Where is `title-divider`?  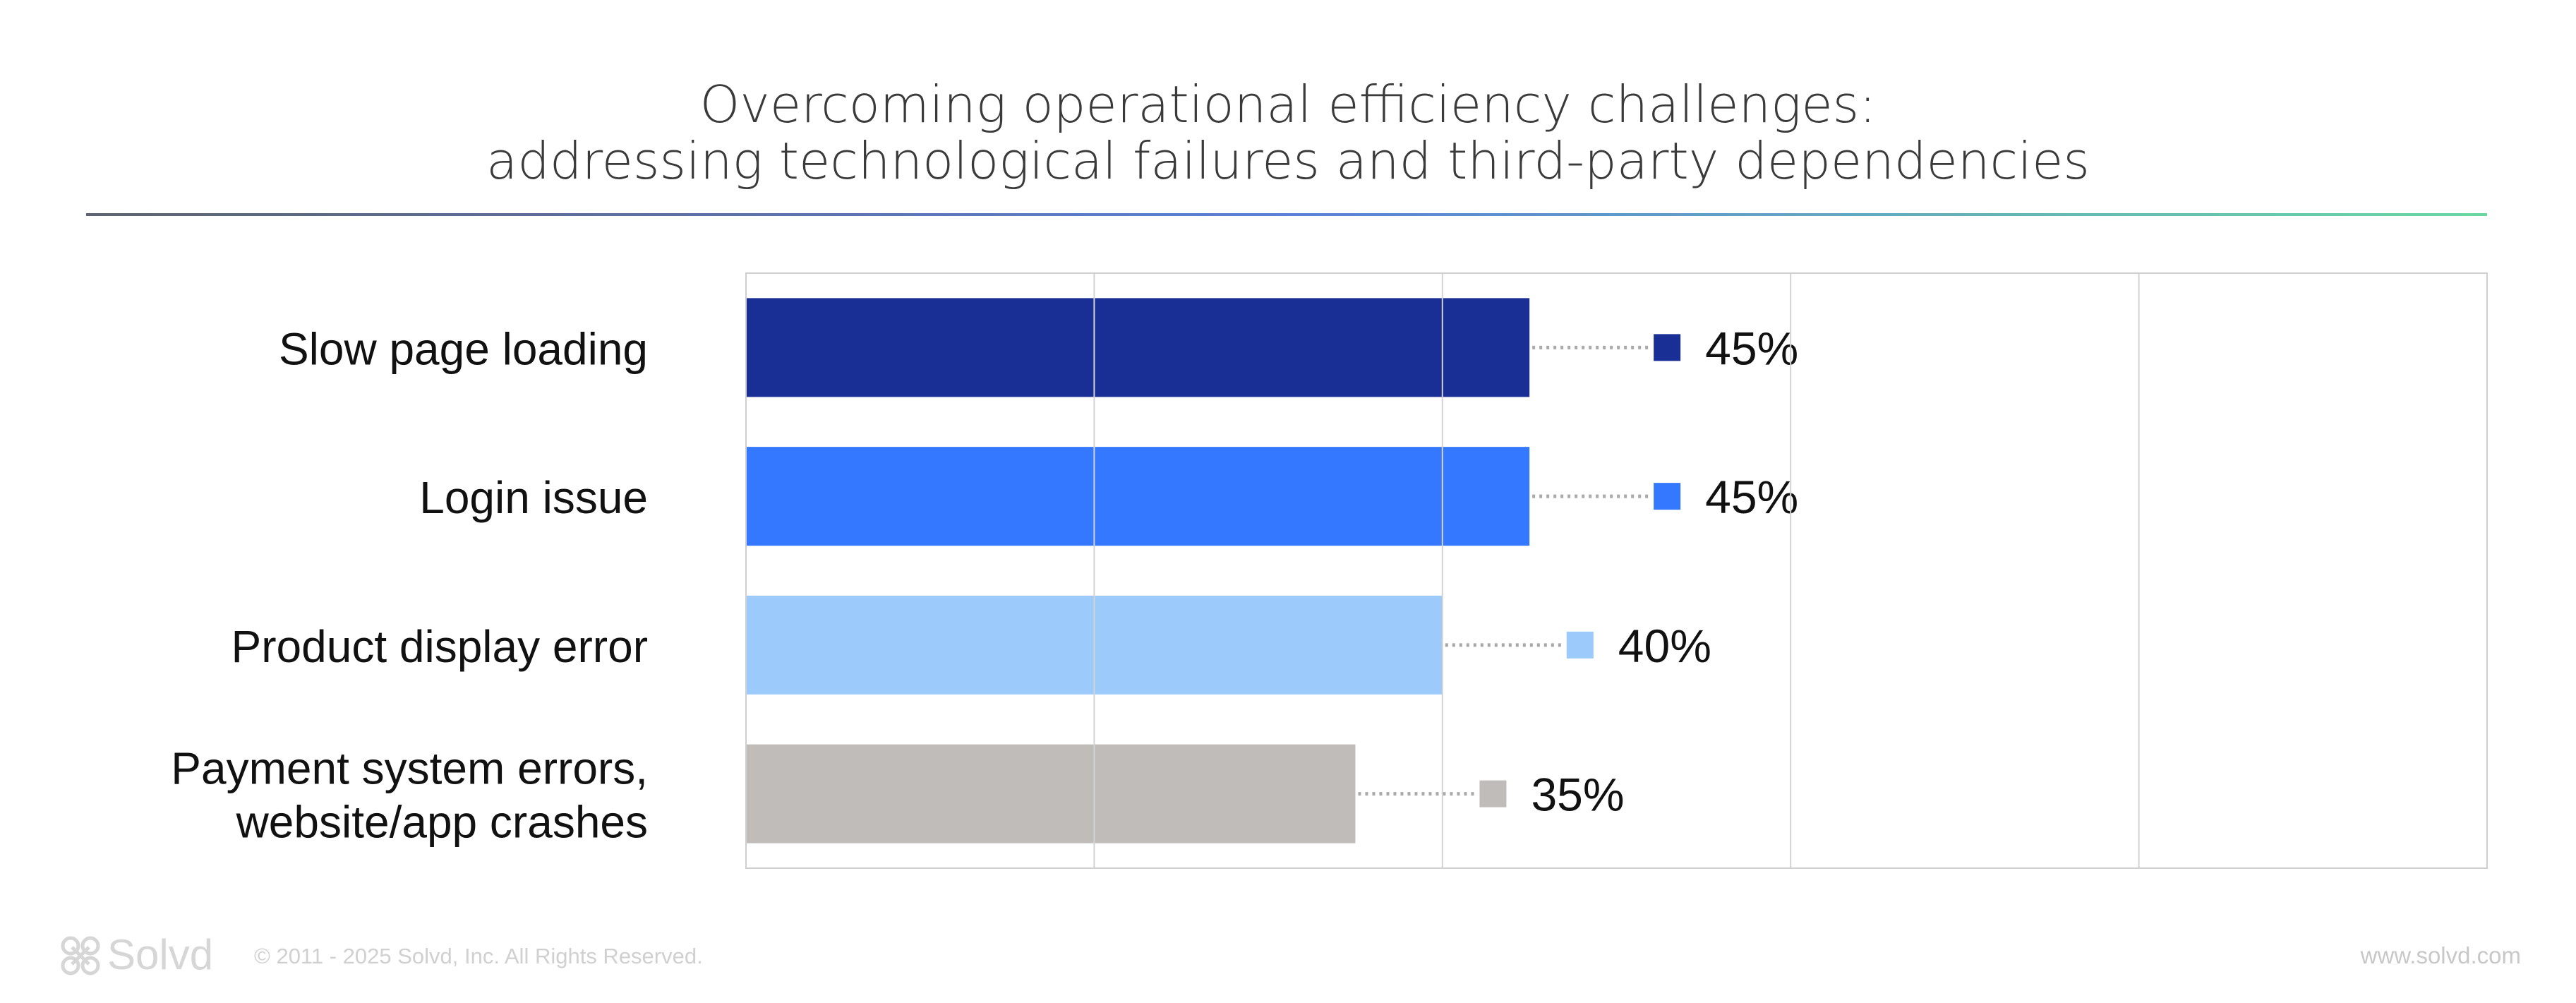
title-divider is located at coordinates (1286, 214).